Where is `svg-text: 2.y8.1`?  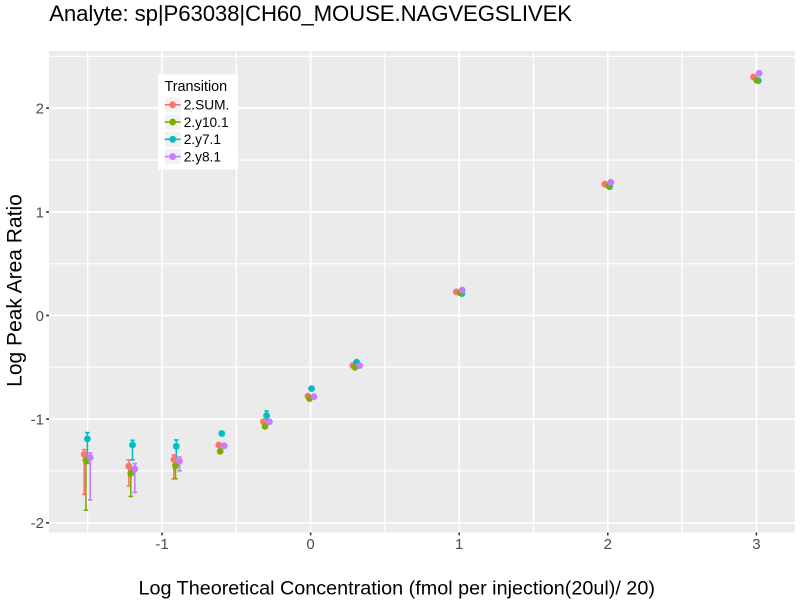 svg-text: 2.y8.1 is located at coordinates (202, 156).